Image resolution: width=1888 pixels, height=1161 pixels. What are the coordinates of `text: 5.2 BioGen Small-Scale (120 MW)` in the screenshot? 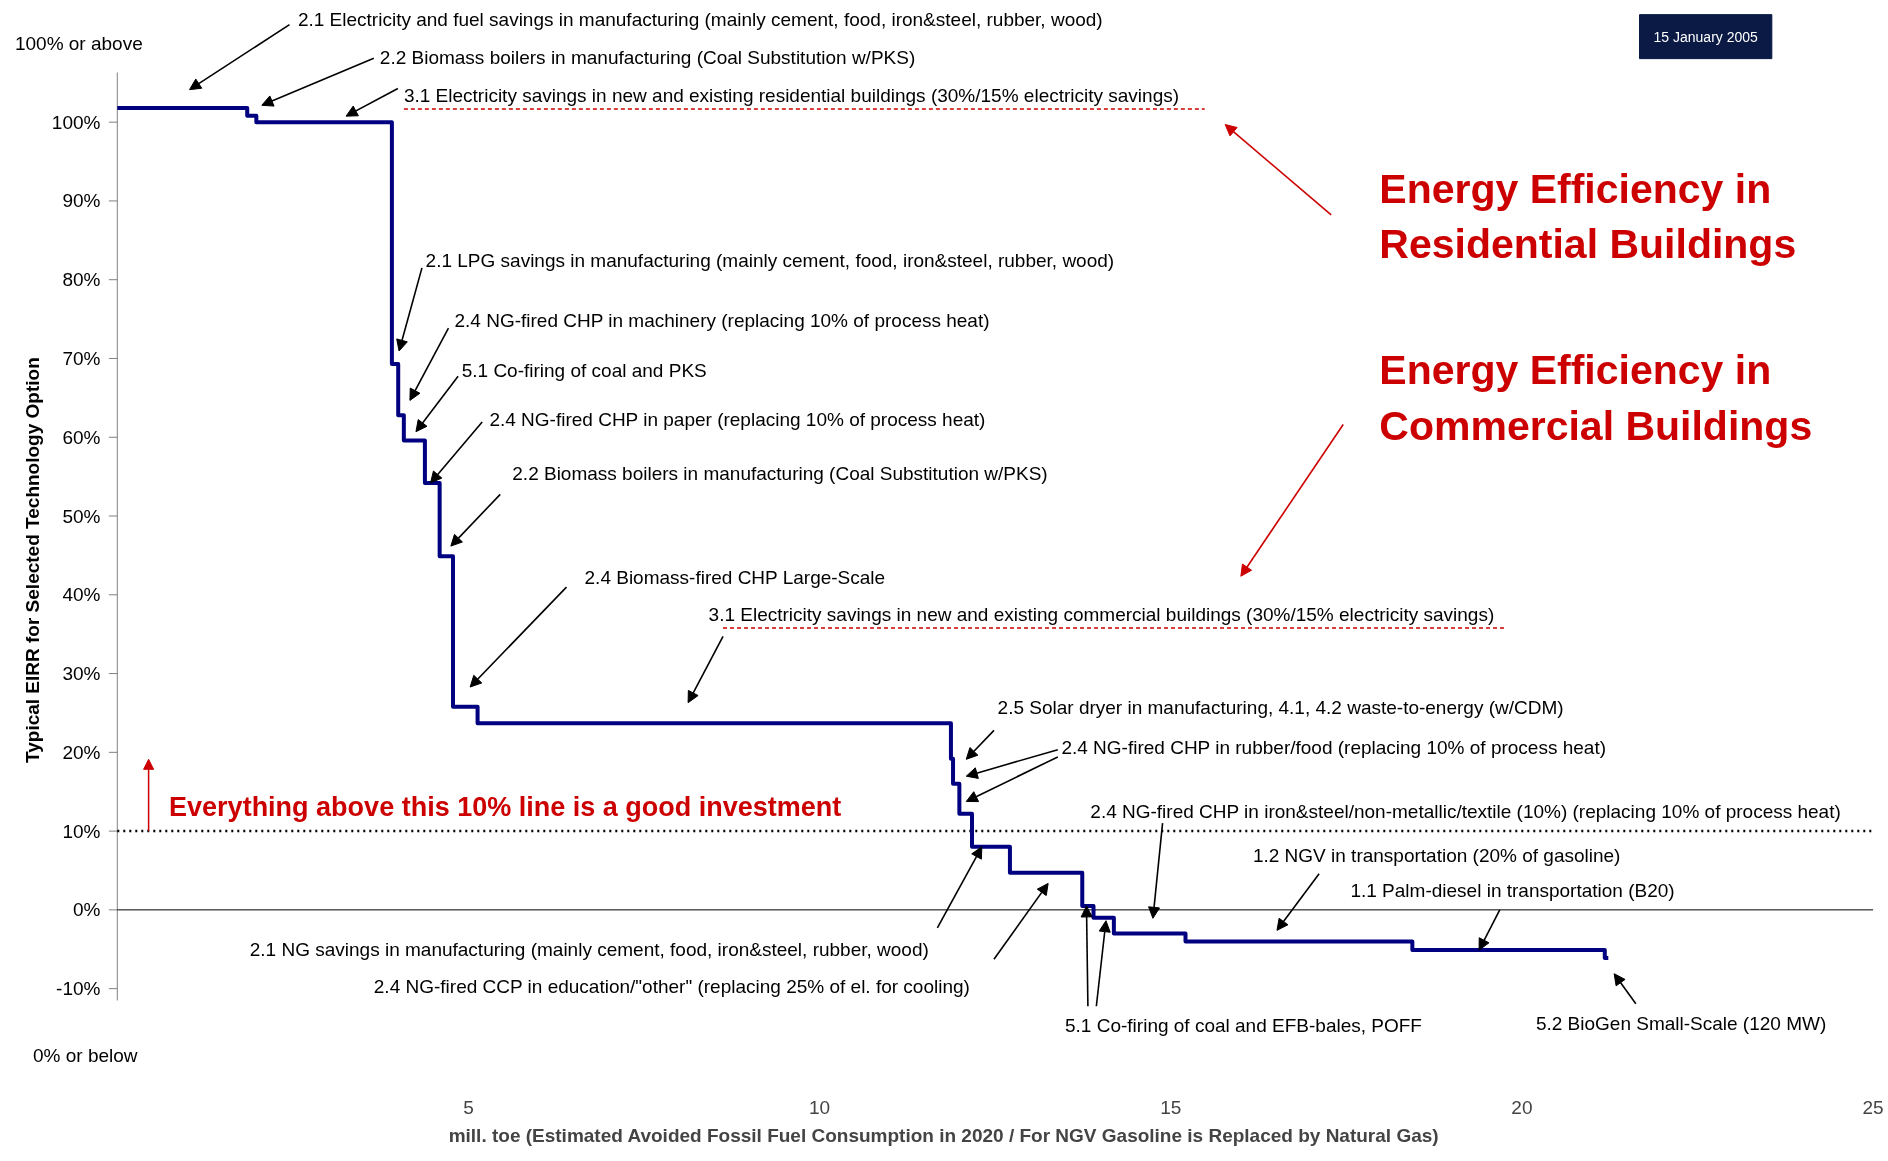 It's located at (1681, 1023).